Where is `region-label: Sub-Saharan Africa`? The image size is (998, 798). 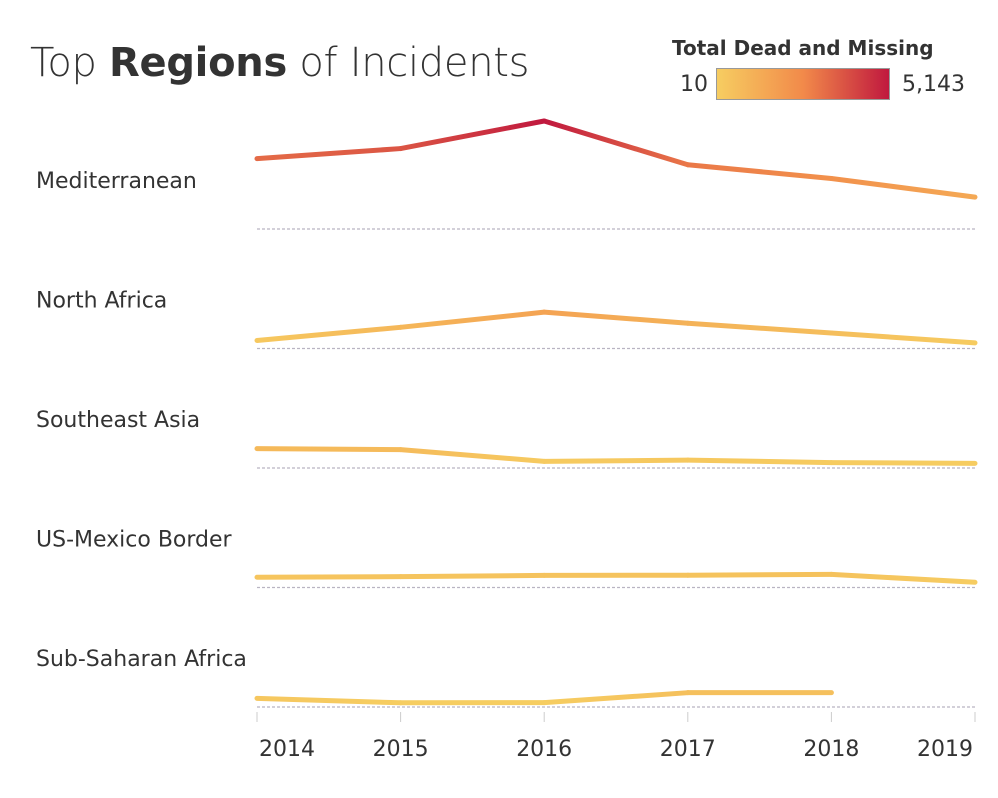
region-label: Sub-Saharan Africa is located at coordinates (141, 659).